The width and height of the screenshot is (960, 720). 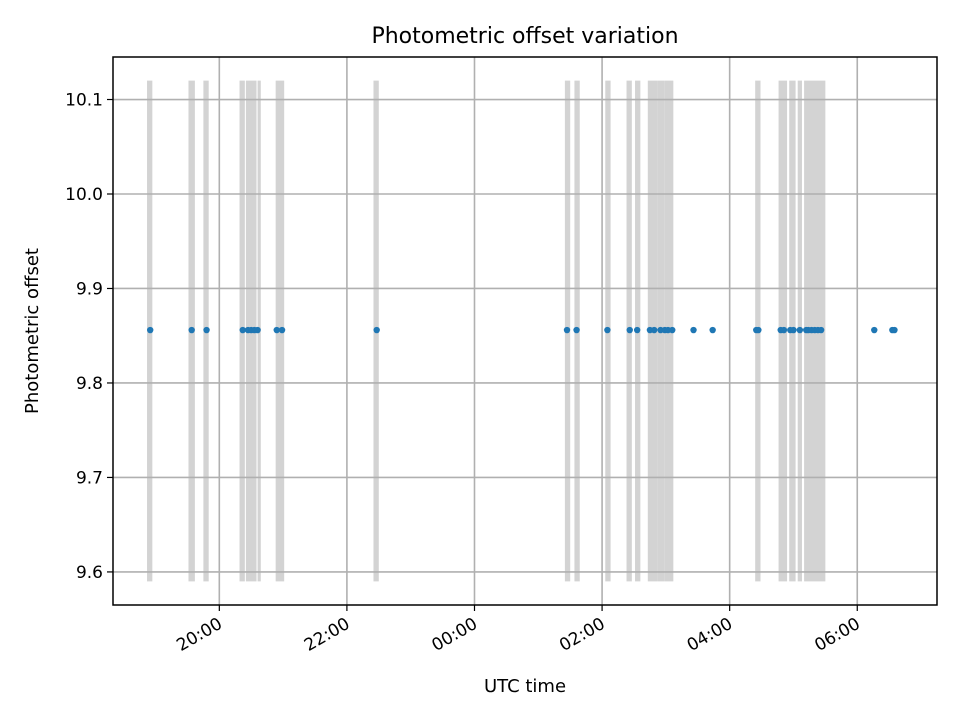 What do you see at coordinates (524, 36) in the screenshot?
I see `chart-title: Photometric offset variation` at bounding box center [524, 36].